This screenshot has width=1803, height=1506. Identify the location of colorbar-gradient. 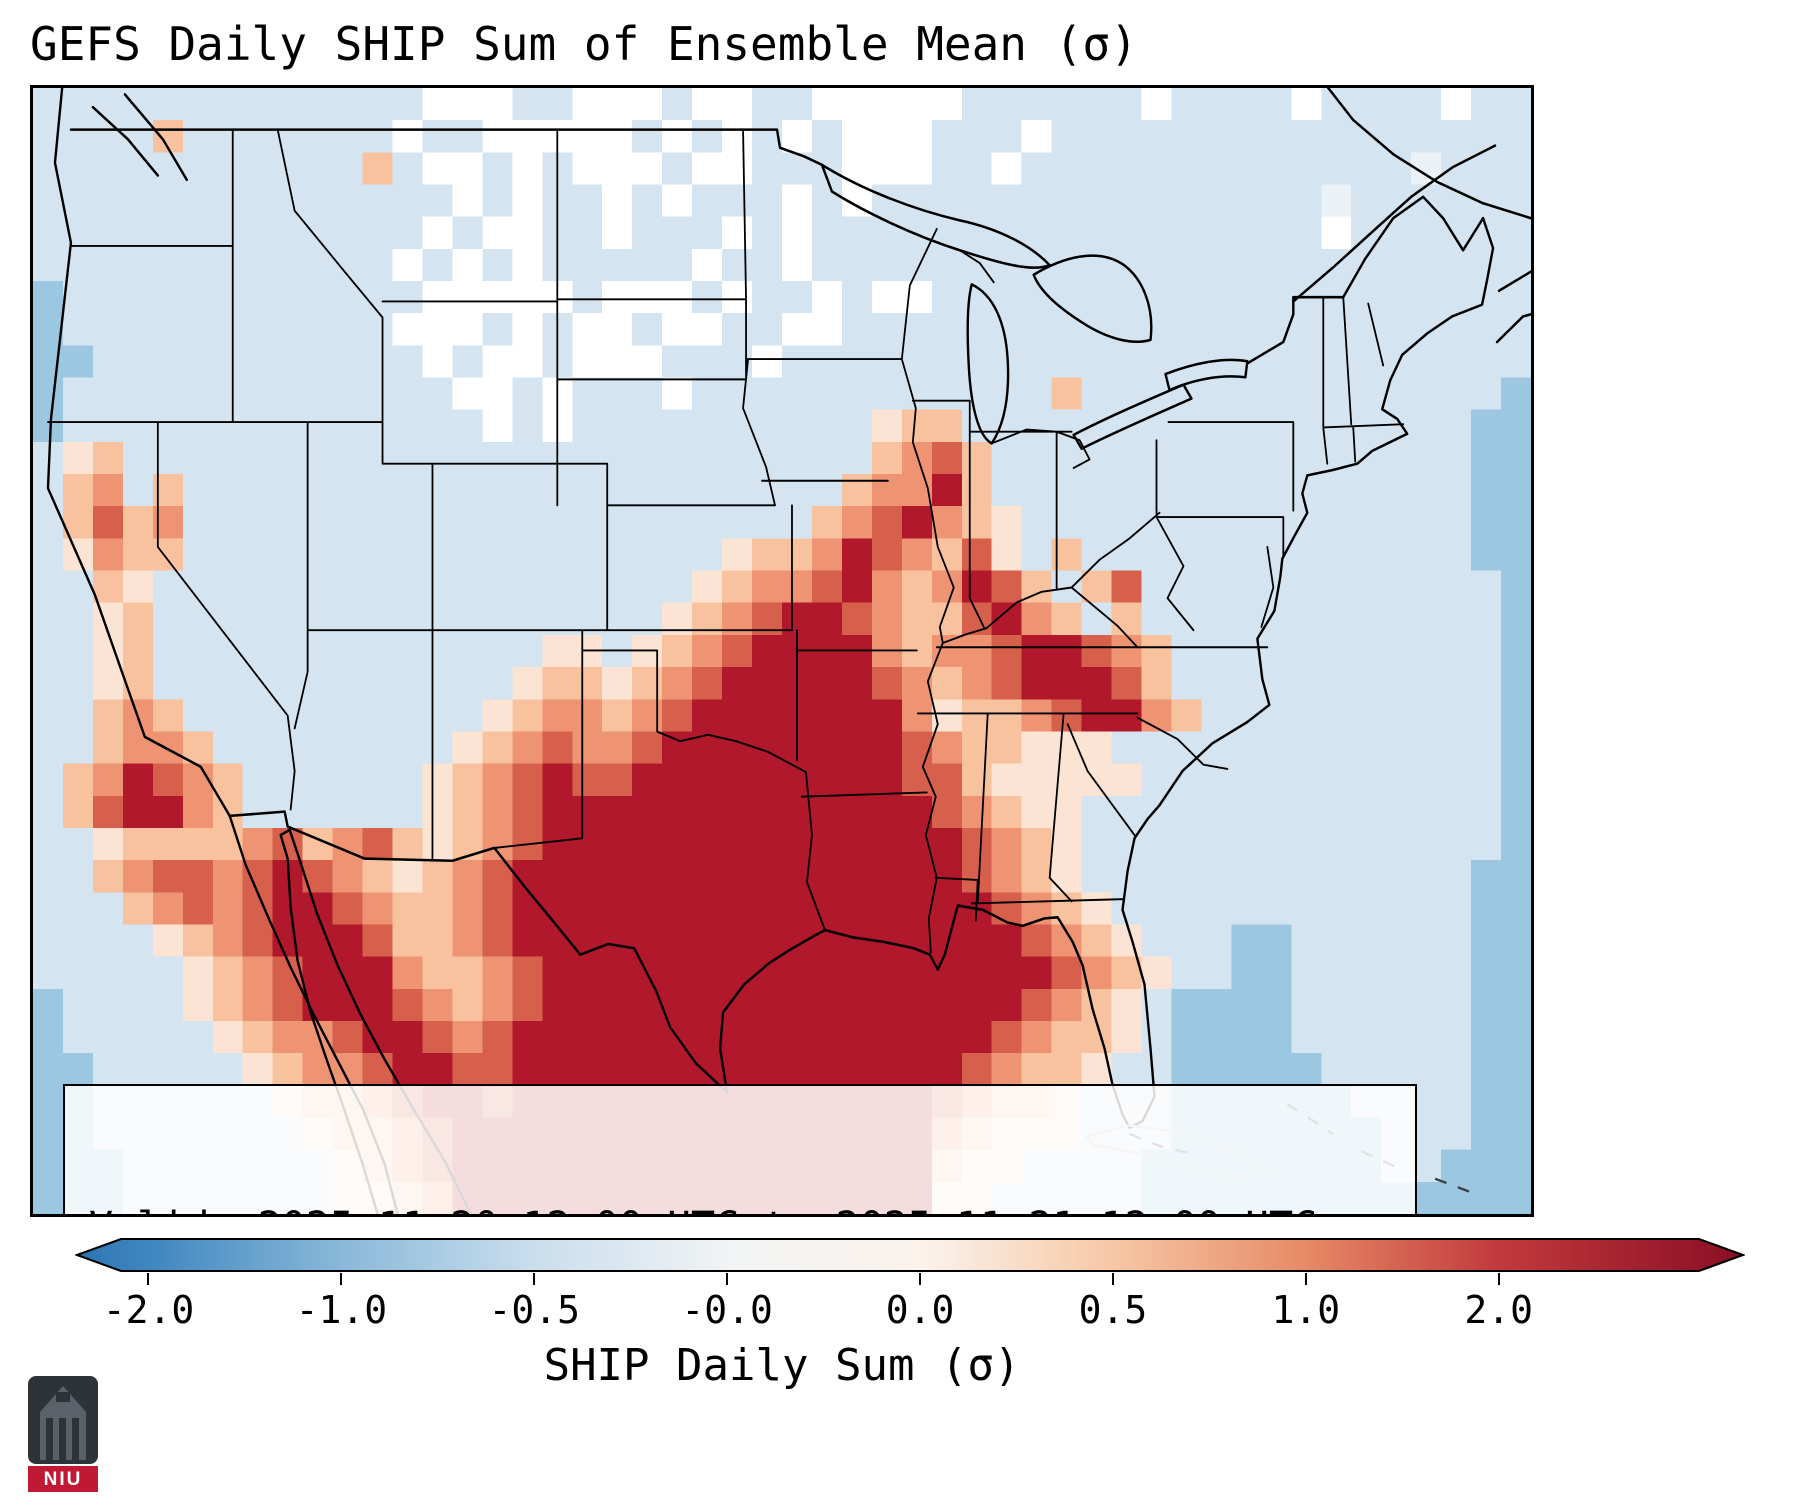
(910, 1255).